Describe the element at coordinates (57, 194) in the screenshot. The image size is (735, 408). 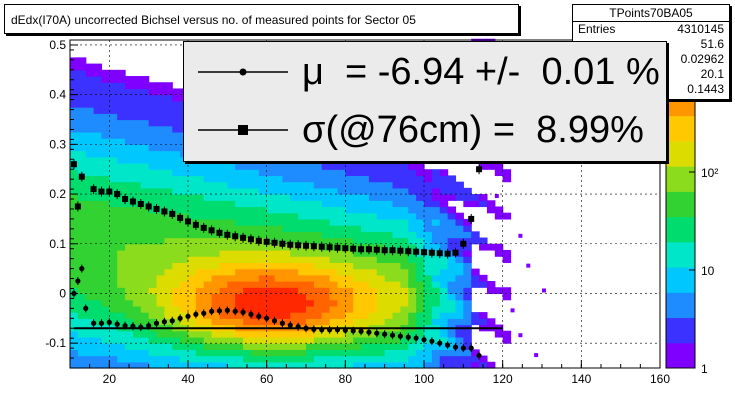
I see `y-tick-label: 0.2` at that location.